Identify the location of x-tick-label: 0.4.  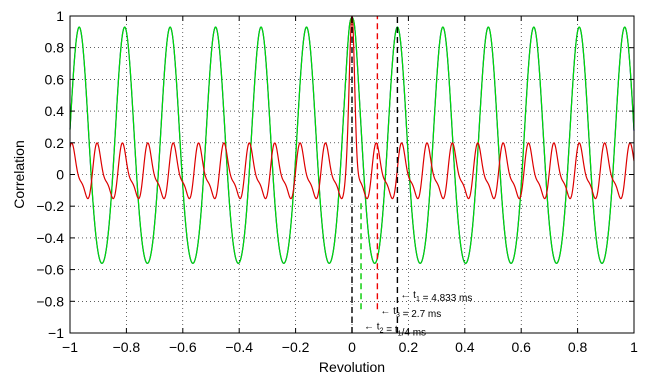
(465, 347).